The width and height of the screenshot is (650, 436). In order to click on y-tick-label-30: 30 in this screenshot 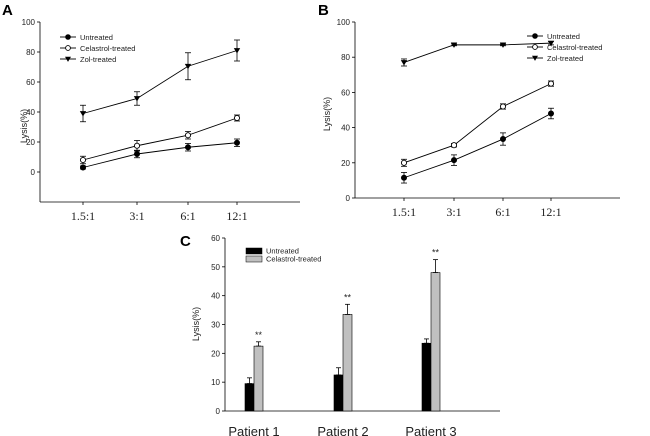, I will do `click(215, 325)`.